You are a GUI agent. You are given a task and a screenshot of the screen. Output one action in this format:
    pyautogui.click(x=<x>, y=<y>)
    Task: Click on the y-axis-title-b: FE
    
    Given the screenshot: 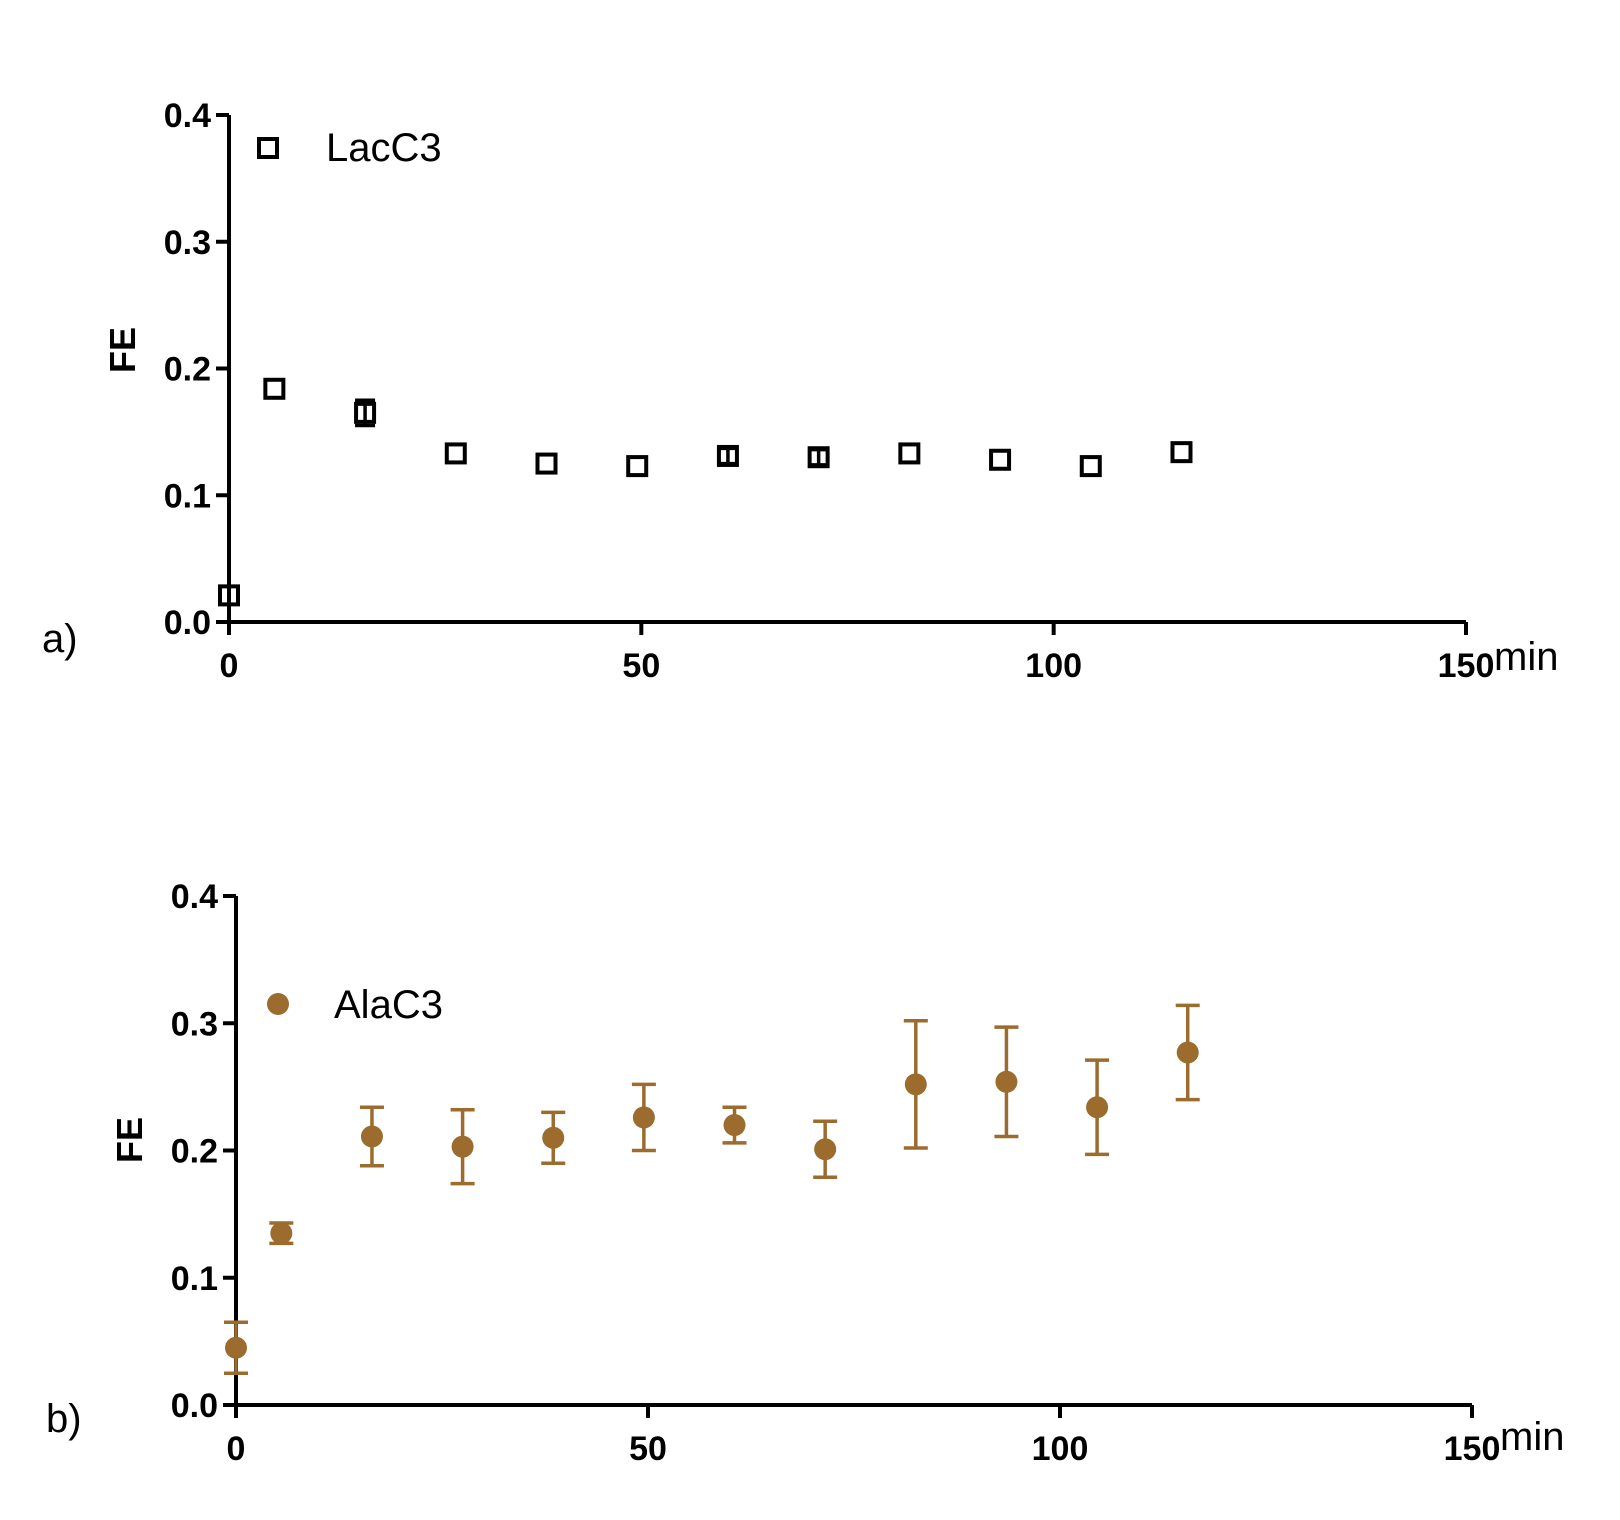 What is the action you would take?
    pyautogui.click(x=129, y=1140)
    